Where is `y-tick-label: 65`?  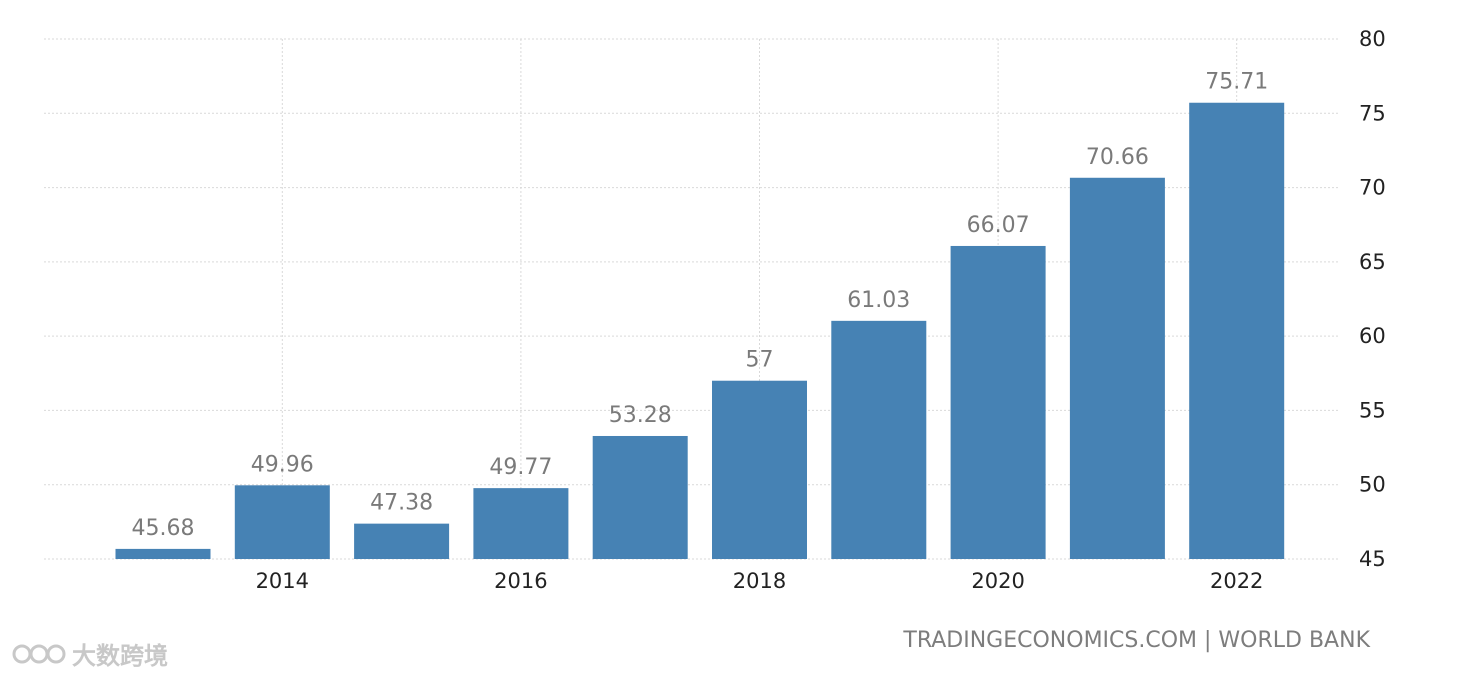
y-tick-label: 65 is located at coordinates (1372, 262).